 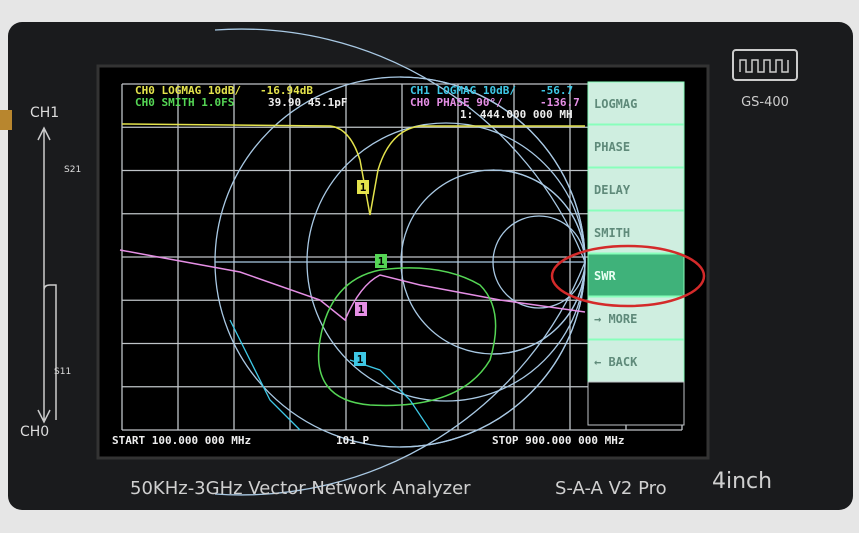 I want to click on menu-button: ← BACK, so click(x=636, y=361).